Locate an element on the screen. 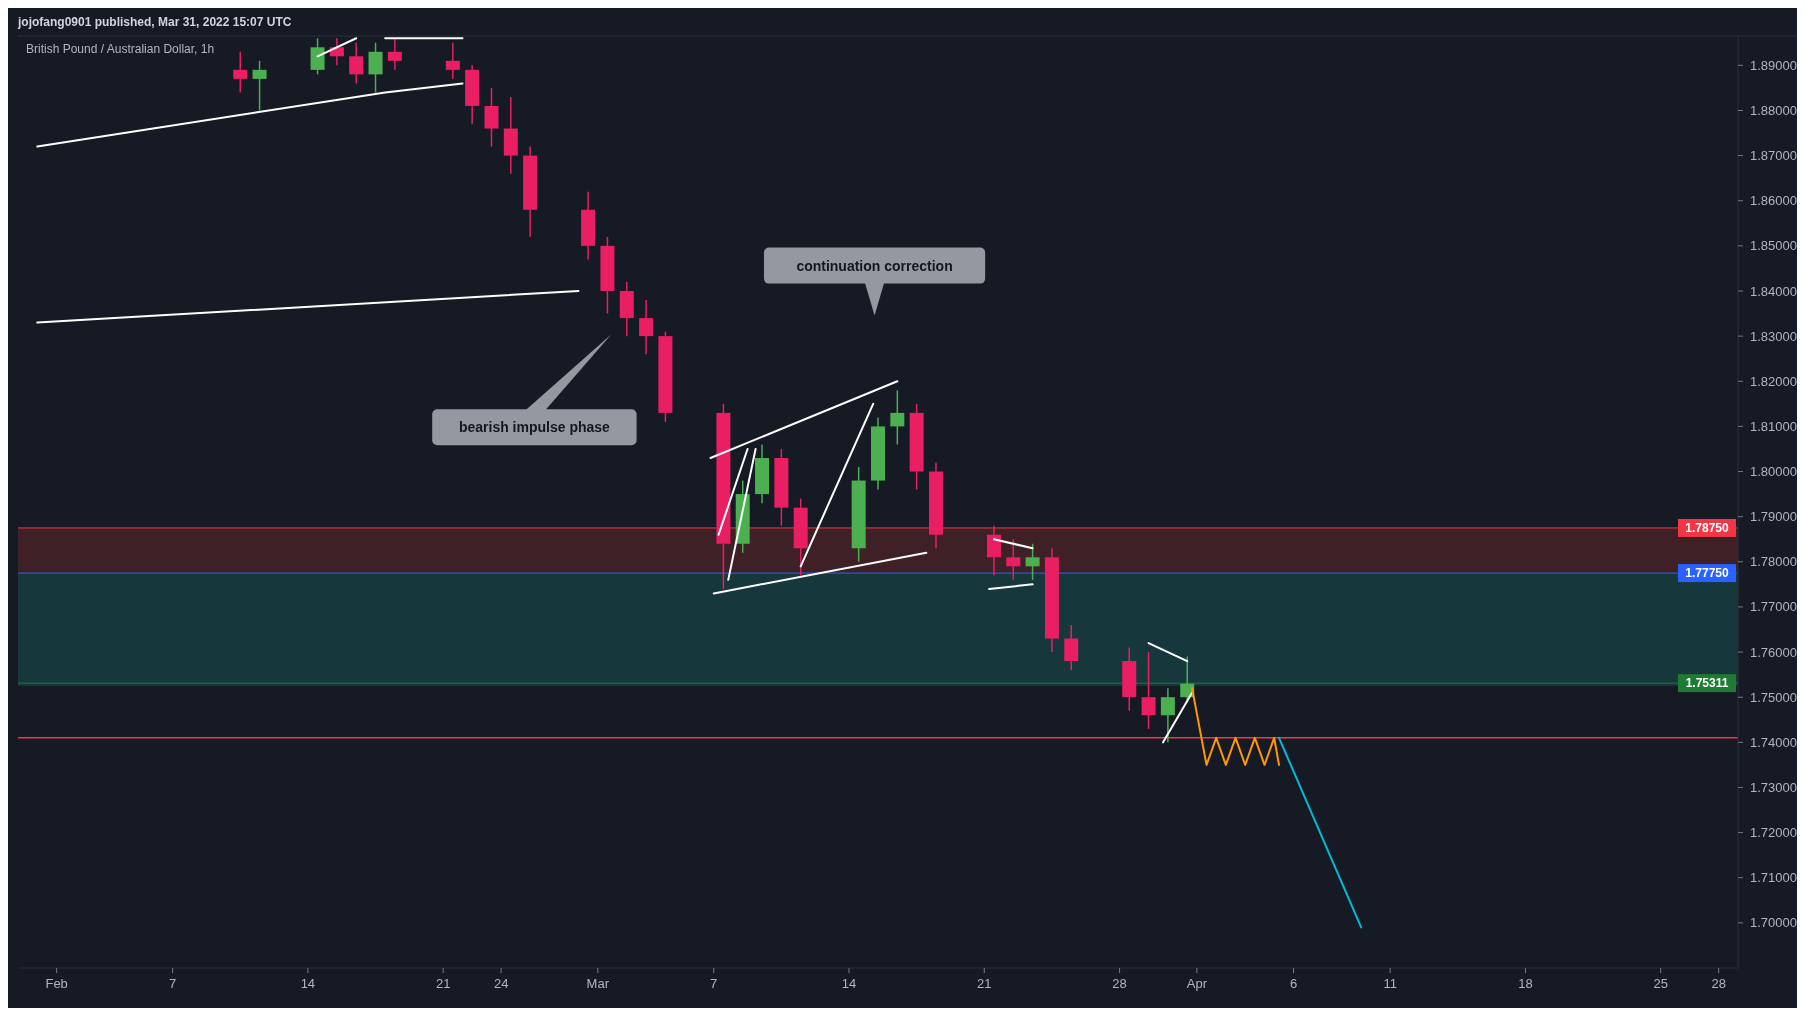 The image size is (1805, 1024). y-tick-label: 1.79000 is located at coordinates (1773, 517).